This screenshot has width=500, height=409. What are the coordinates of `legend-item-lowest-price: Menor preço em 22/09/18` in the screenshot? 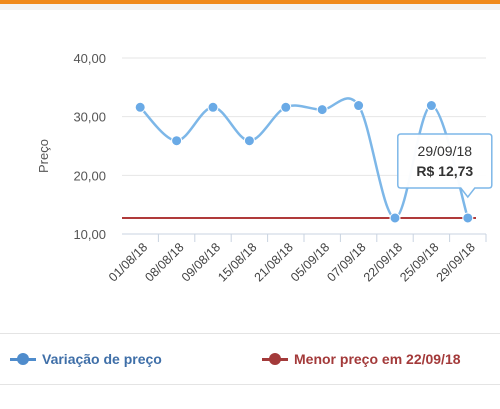 It's located at (361, 359).